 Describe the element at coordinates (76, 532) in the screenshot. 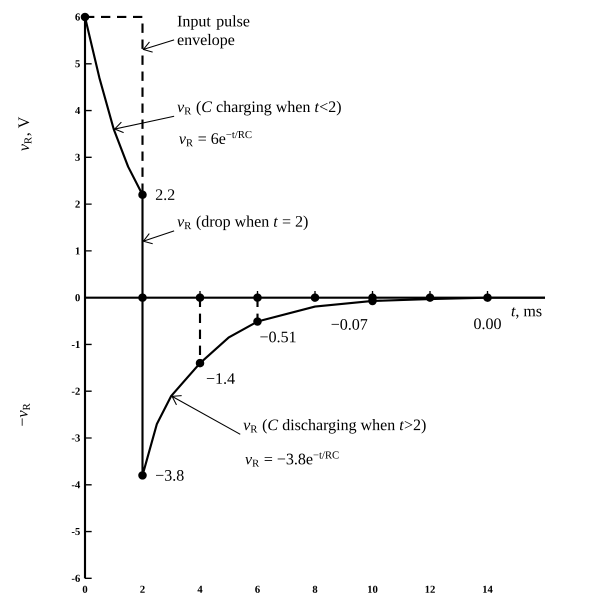

I see `y-tick-label: -5` at that location.